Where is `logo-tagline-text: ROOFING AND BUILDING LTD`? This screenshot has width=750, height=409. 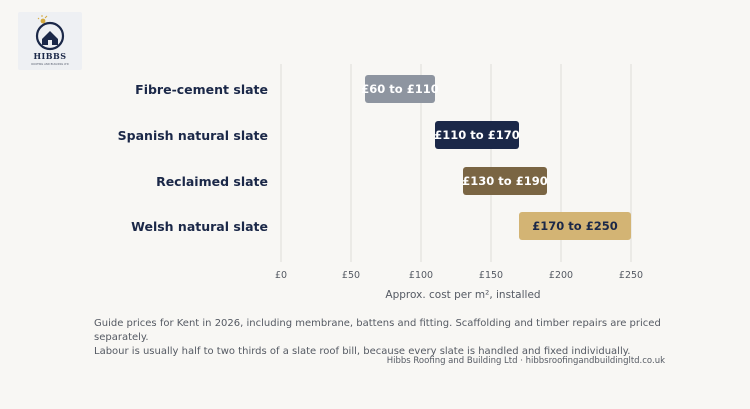
logo-tagline-text: ROOFING AND BUILDING LTD is located at coordinates (50, 64).